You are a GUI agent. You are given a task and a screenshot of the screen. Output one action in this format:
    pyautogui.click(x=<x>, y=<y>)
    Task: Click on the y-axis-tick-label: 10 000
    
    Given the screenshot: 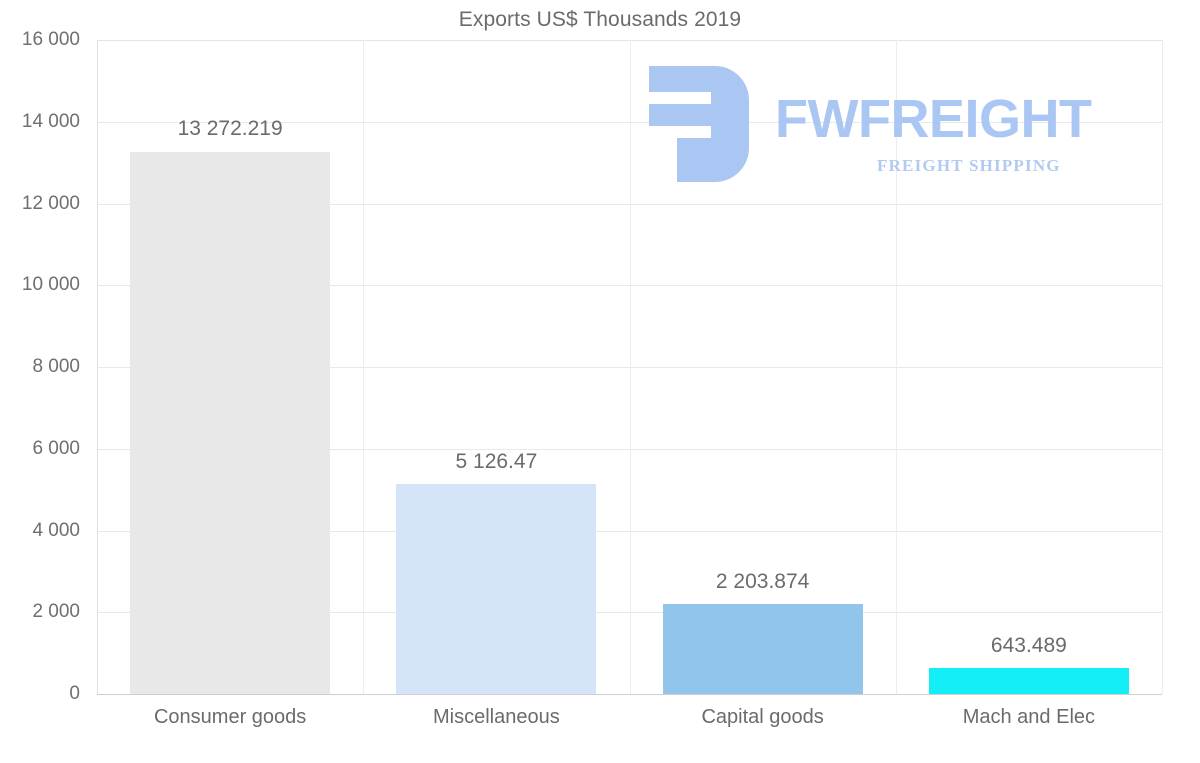 What is the action you would take?
    pyautogui.click(x=50, y=285)
    